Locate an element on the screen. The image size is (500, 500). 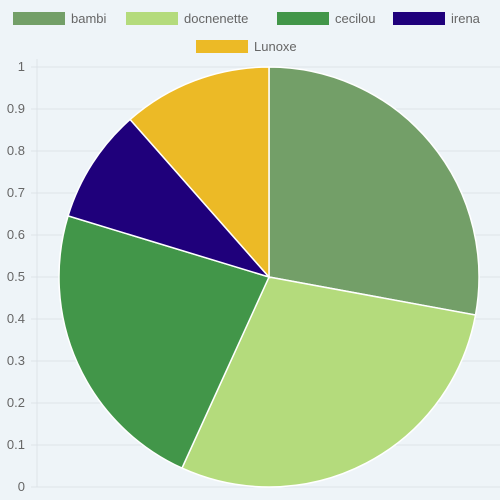
pie-slice-irena is located at coordinates (169, 198).